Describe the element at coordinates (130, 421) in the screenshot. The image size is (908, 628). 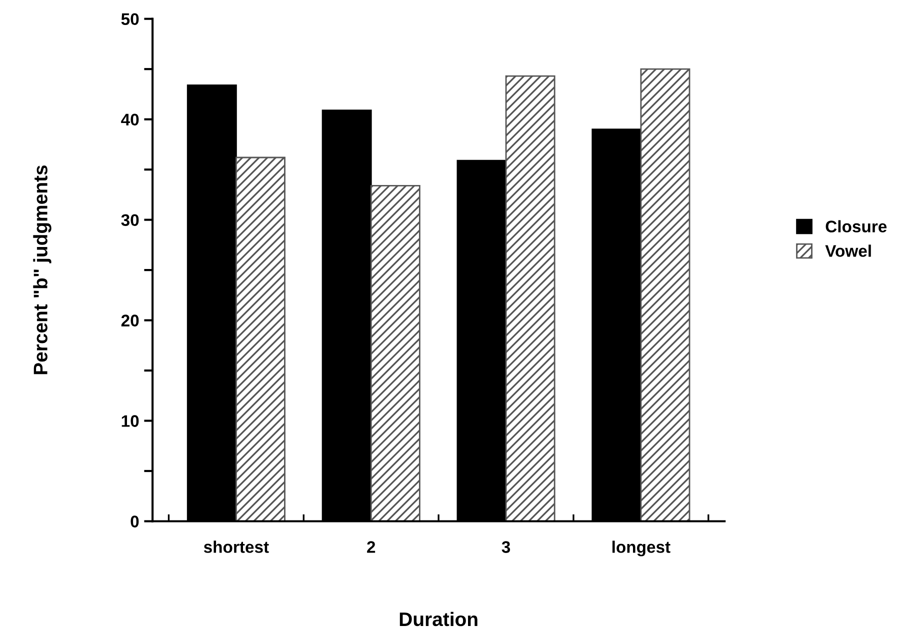
I see `y-tick-label: 10` at that location.